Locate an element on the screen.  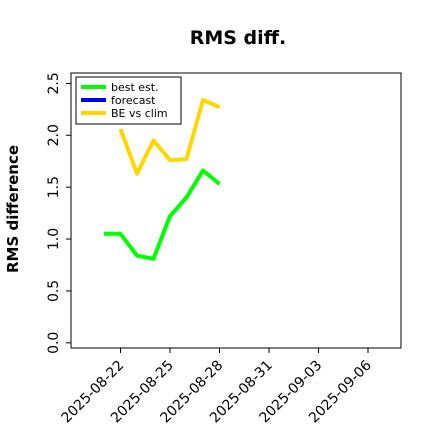
y-tick-label: 1.0 is located at coordinates (54, 239).